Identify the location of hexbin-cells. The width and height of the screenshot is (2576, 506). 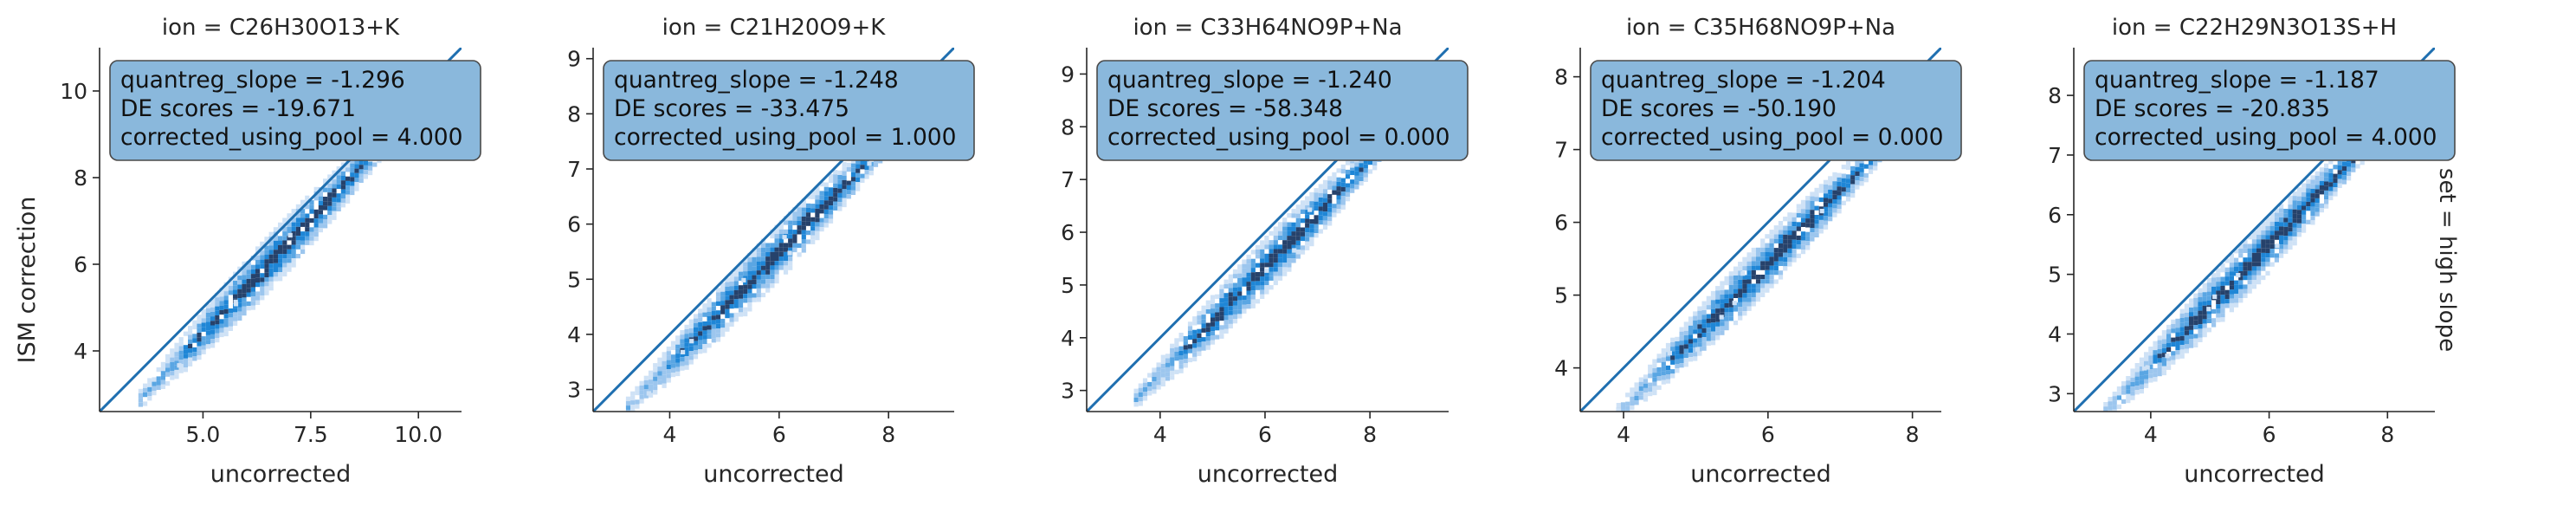
(1280, 250).